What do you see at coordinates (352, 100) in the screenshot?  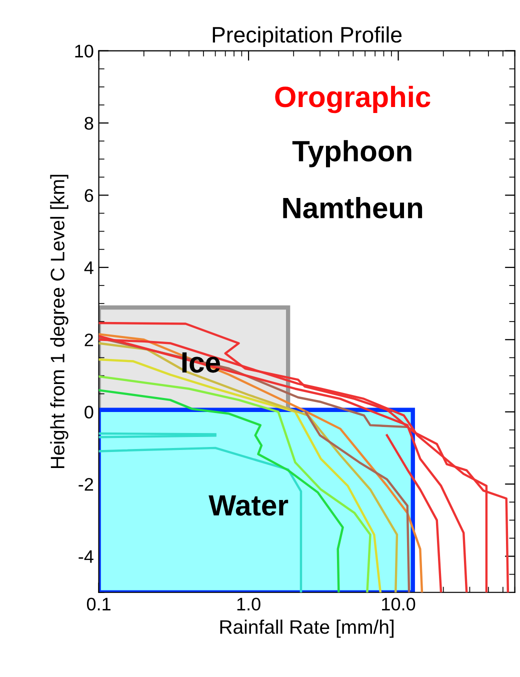 I see `annotation: Orographic` at bounding box center [352, 100].